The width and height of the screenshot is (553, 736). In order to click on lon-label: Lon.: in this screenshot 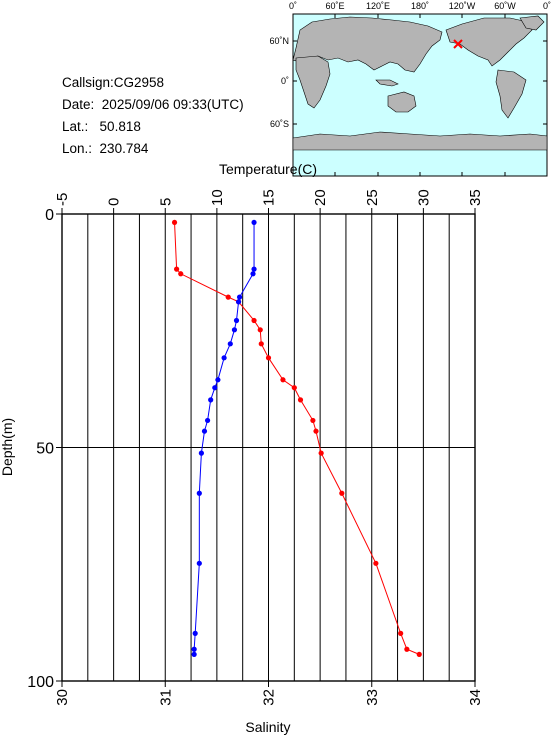, I will do `click(77, 148)`.